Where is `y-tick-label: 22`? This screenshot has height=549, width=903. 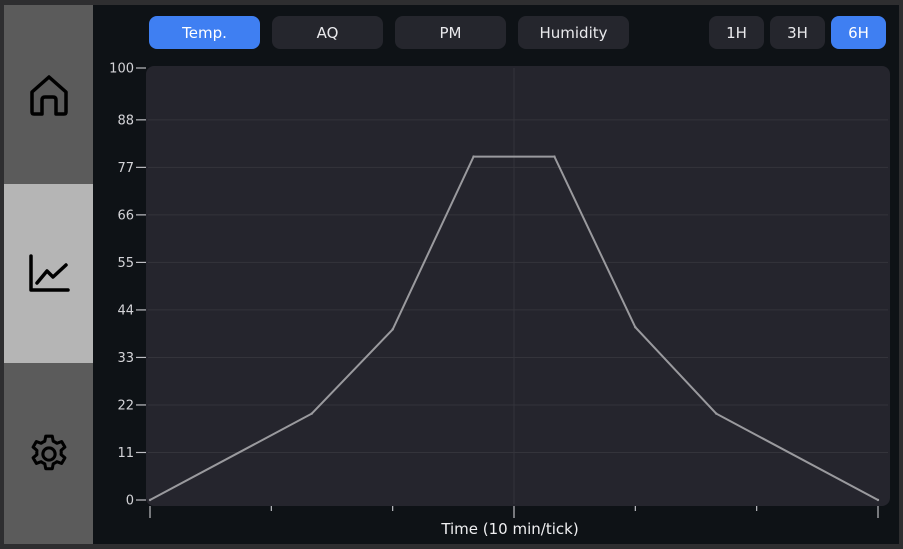 y-tick-label: 22 is located at coordinates (125, 405).